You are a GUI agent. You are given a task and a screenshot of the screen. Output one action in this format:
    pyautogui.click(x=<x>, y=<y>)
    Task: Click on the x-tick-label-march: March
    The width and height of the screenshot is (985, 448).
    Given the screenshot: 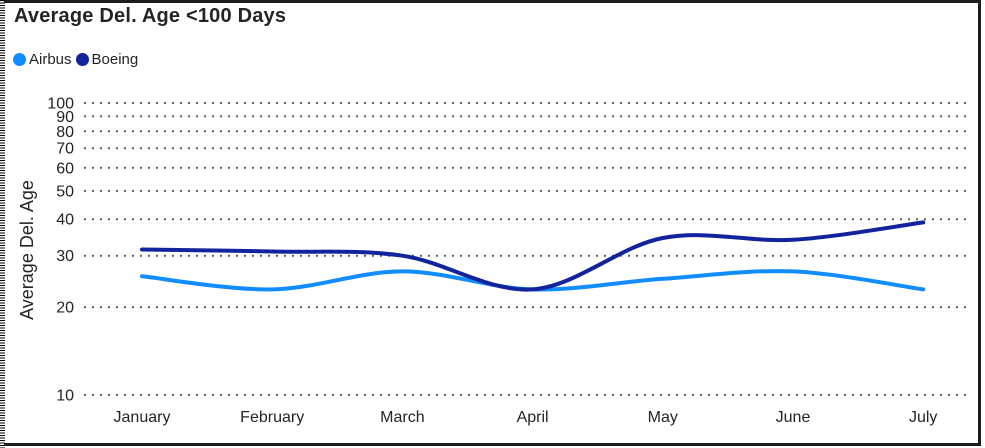 What is the action you would take?
    pyautogui.click(x=402, y=417)
    